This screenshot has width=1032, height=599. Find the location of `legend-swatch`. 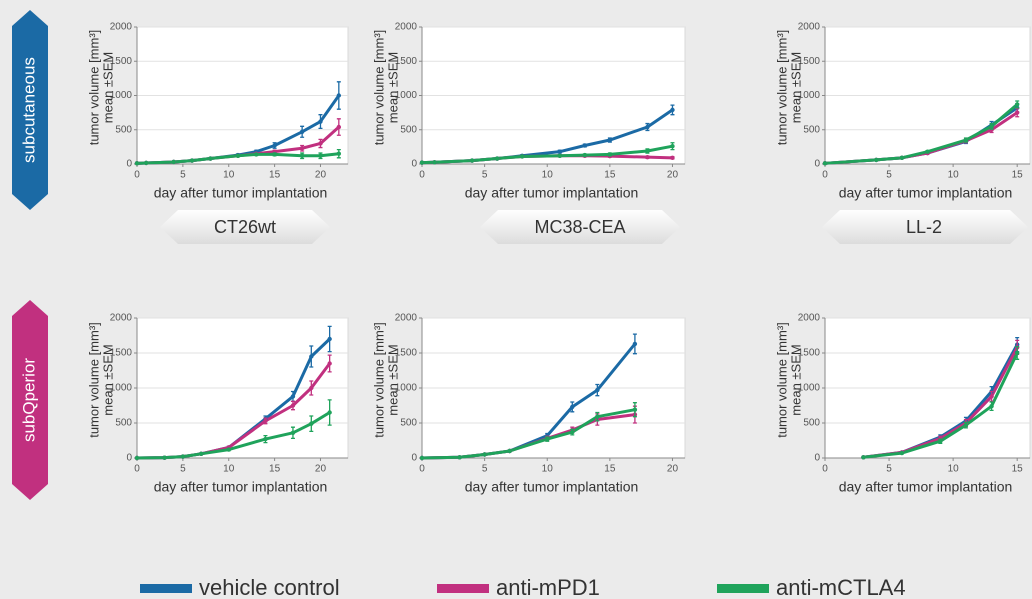

legend-swatch is located at coordinates (743, 588).